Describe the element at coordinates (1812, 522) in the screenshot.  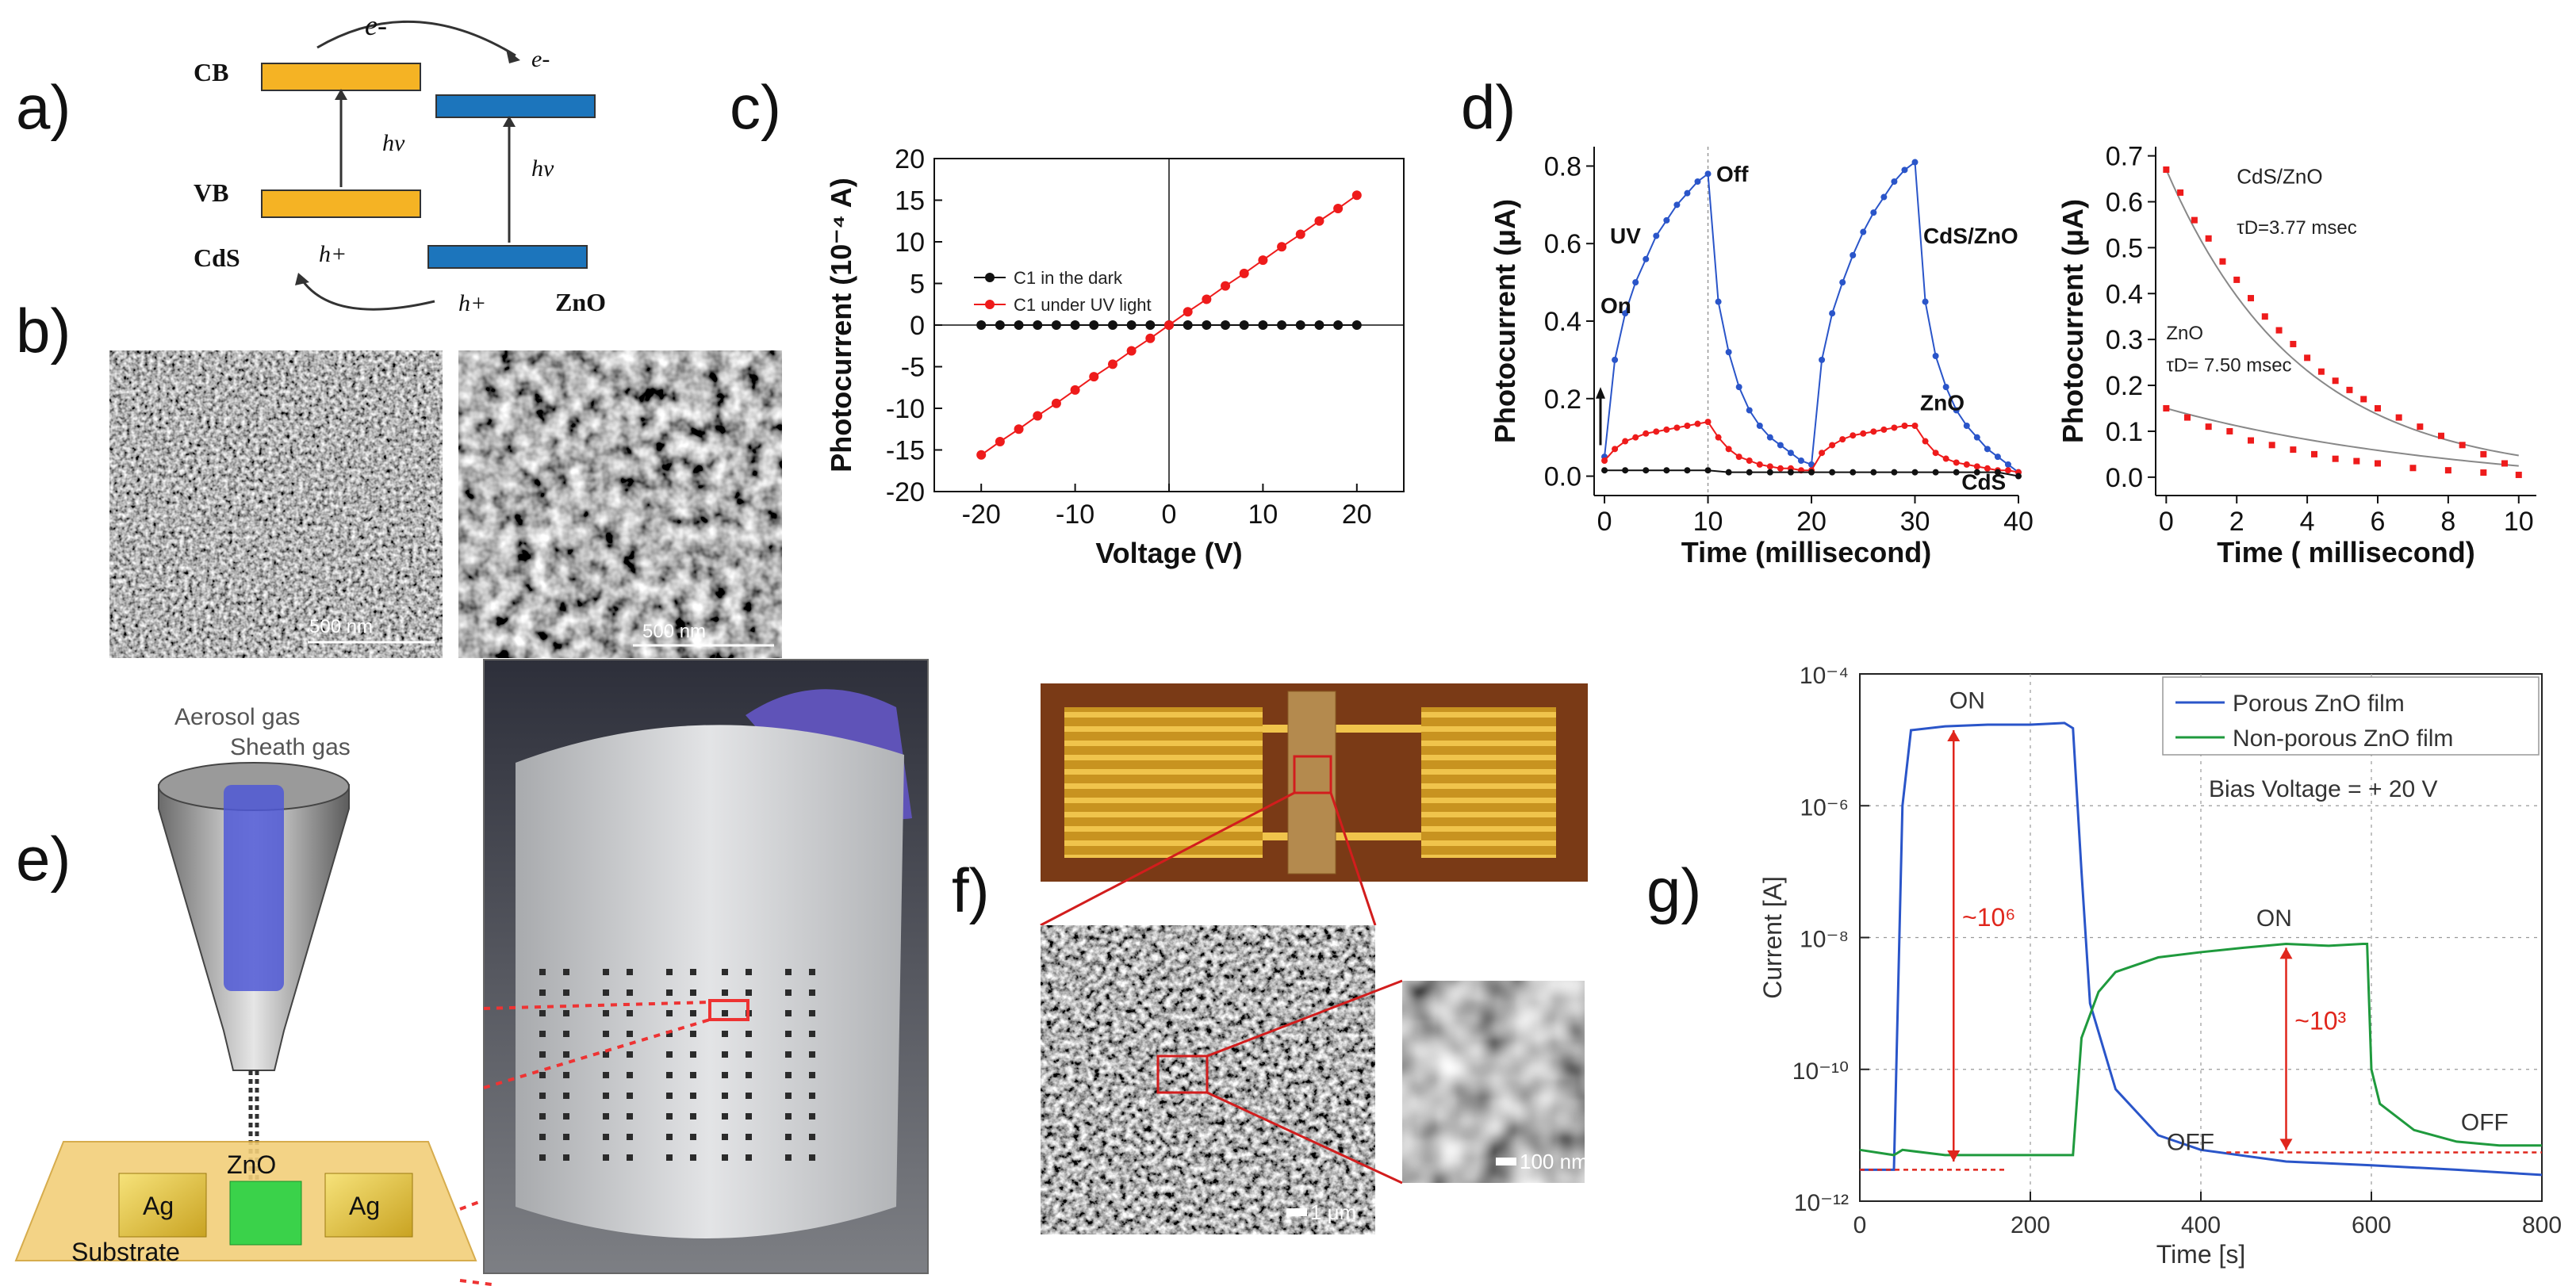
I see `x-tick-label: 20` at that location.